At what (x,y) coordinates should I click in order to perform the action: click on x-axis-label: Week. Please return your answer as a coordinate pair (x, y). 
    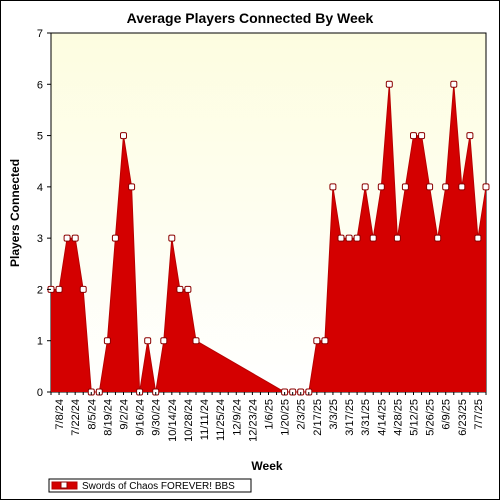
    Looking at the image, I should click on (266, 466).